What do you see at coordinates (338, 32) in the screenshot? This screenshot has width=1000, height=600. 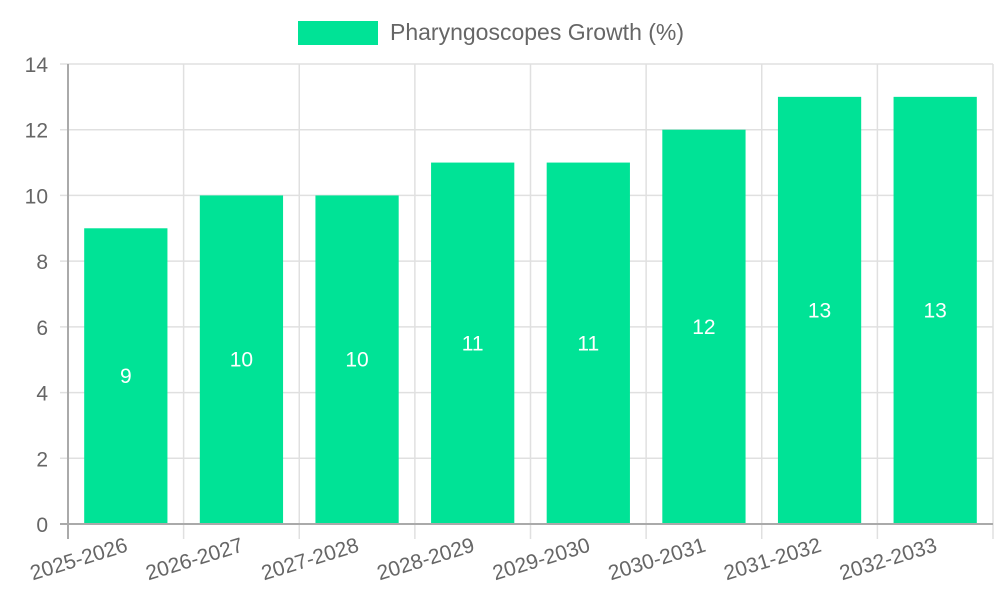 I see `legend-swatch` at bounding box center [338, 32].